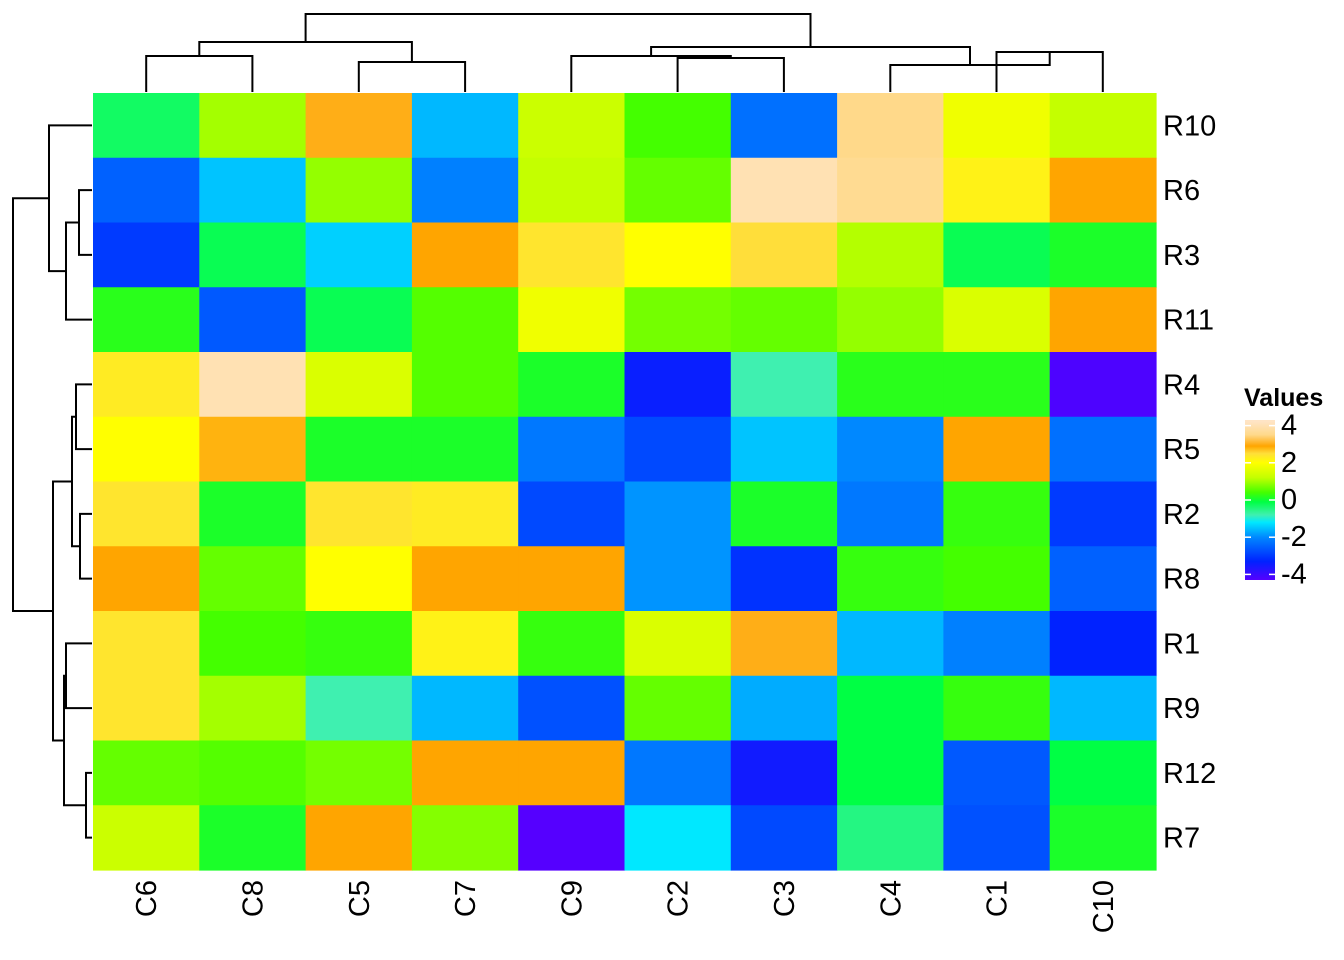 This screenshot has height=960, width=1344. What do you see at coordinates (359, 579) in the screenshot?
I see `heatmap-cell-R8-C5` at bounding box center [359, 579].